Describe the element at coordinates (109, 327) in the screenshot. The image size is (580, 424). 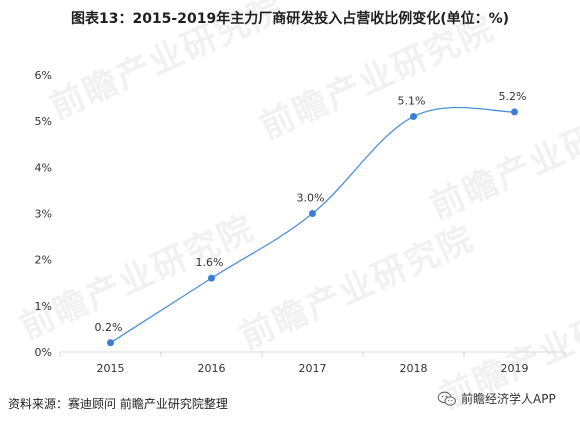
I see `data-label: 0.2%` at that location.